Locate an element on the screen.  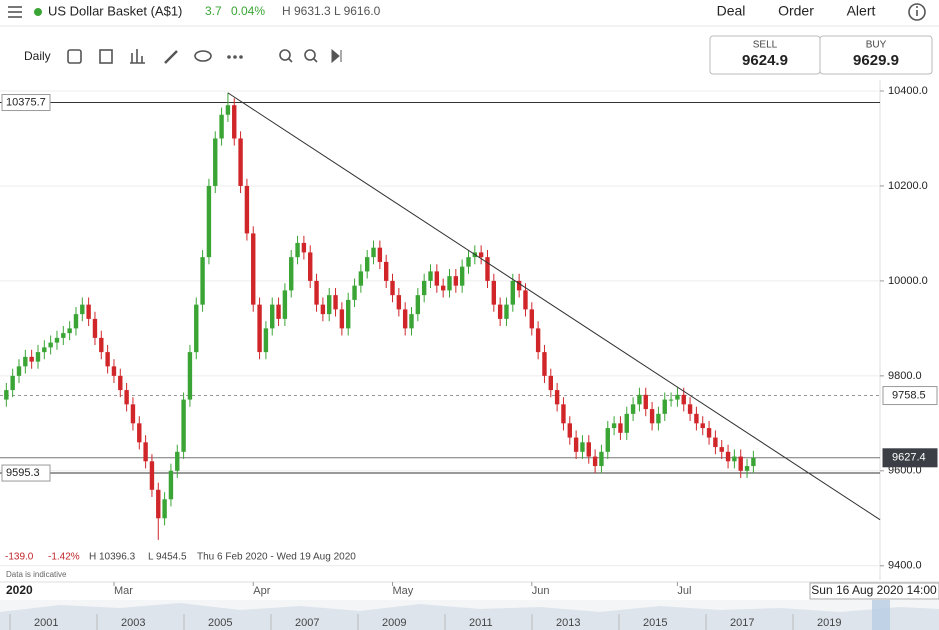
note: Data is indicative is located at coordinates (36, 574).